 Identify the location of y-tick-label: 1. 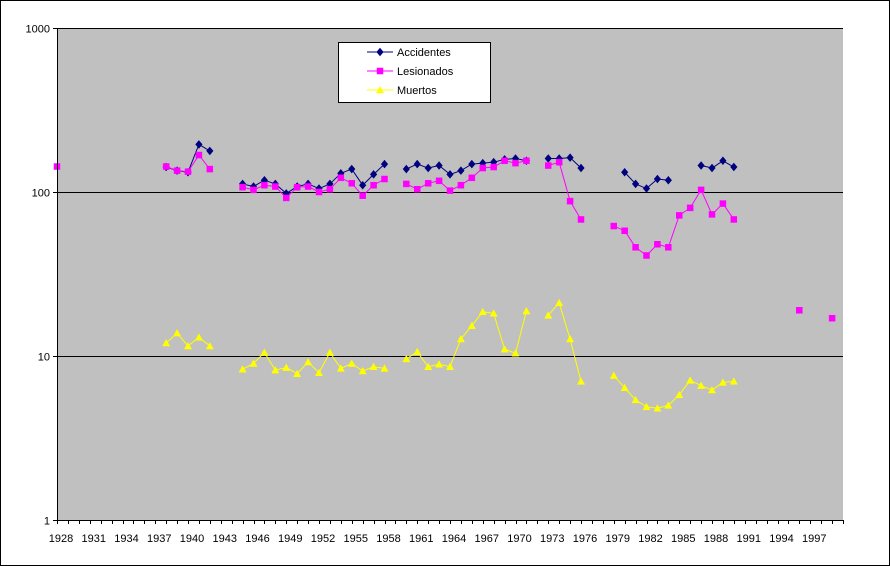
(47, 522).